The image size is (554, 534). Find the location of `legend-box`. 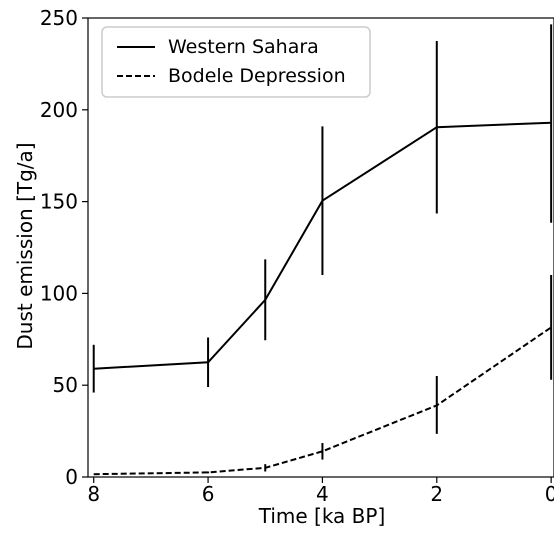

legend-box is located at coordinates (236, 62).